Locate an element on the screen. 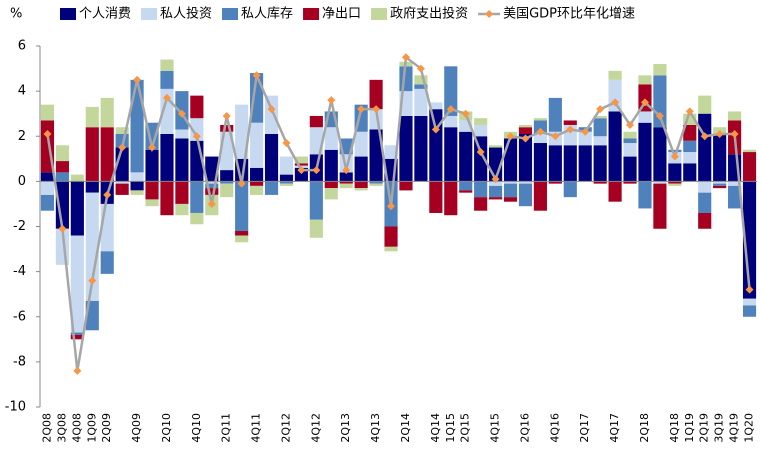  y-tick-label: 6 is located at coordinates (22, 46).